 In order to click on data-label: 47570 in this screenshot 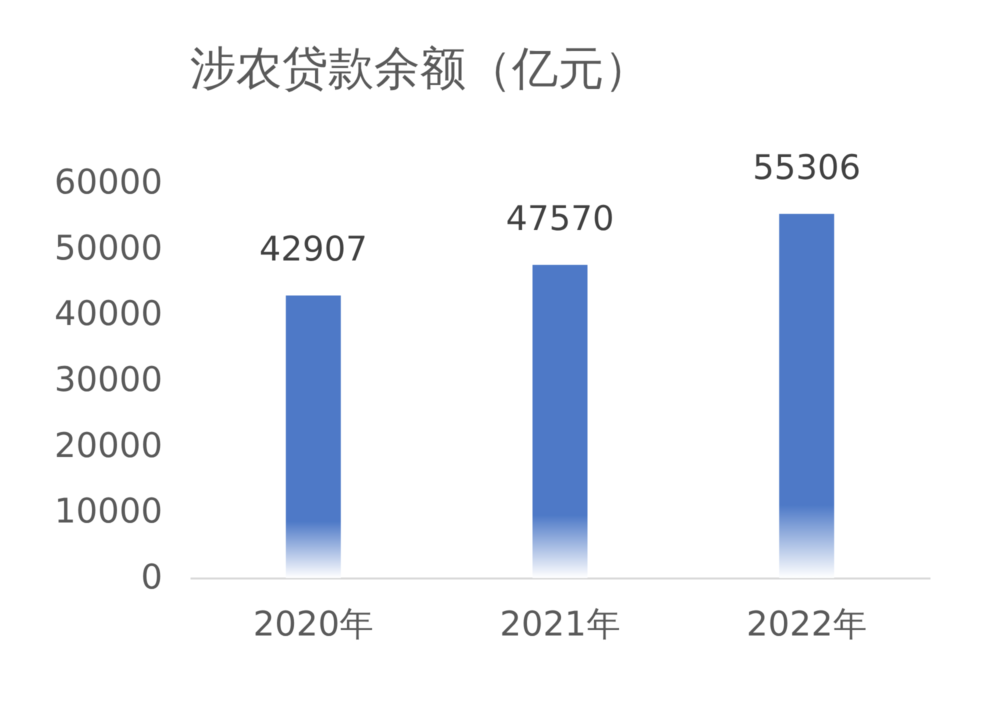, I will do `click(560, 218)`.